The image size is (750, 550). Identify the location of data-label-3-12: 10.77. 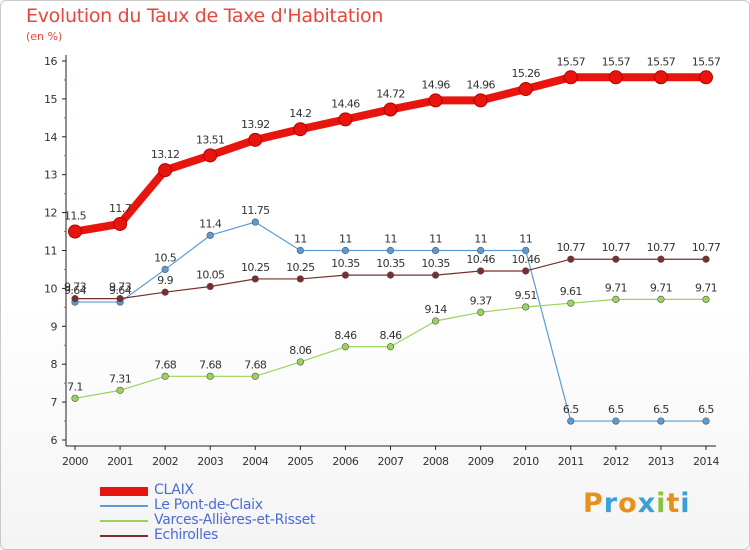
(616, 247).